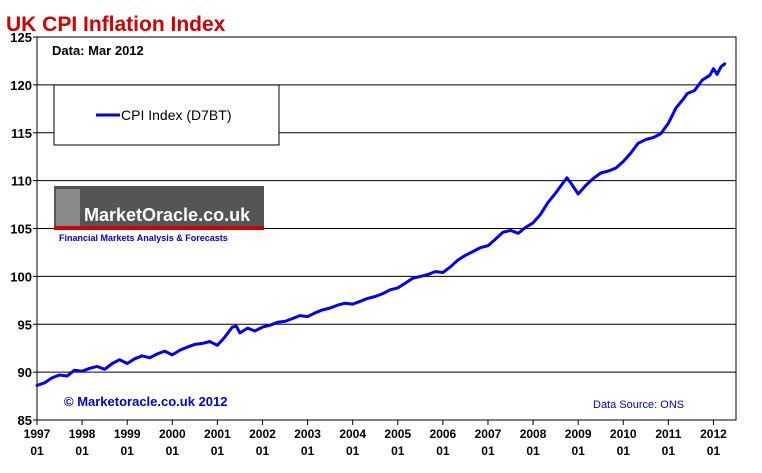  Describe the element at coordinates (25, 420) in the screenshot. I see `y-tick-label: 85` at that location.